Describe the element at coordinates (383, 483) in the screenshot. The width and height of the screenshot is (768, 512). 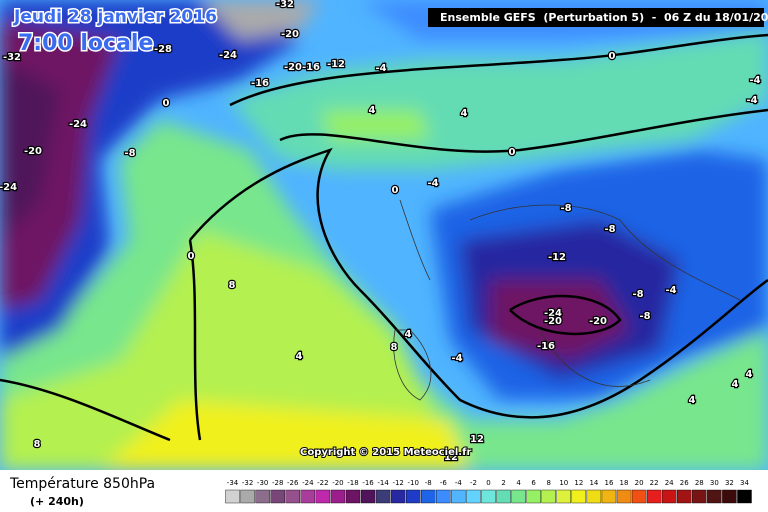
I see `legend-label: -14` at that location.